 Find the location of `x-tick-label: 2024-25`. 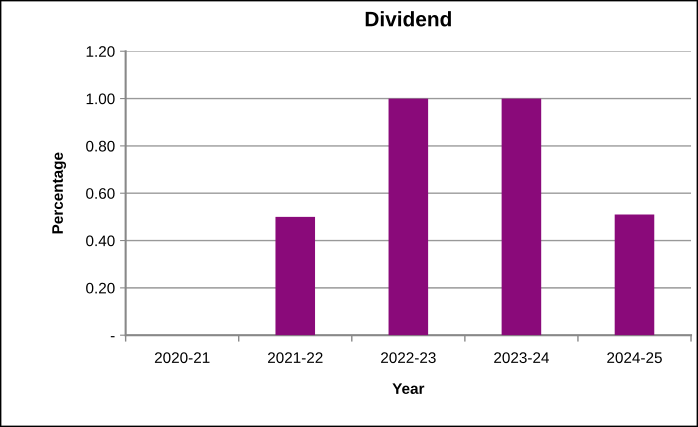

x-tick-label: 2024-25 is located at coordinates (634, 358).